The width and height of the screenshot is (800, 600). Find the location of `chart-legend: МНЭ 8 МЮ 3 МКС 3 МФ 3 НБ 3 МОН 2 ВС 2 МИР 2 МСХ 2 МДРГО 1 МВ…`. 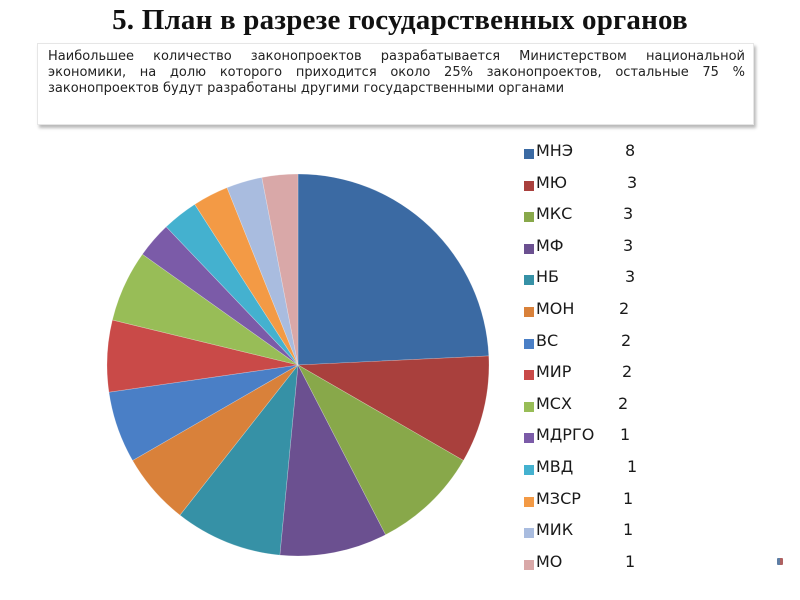

chart-legend: МНЭ 8 МЮ 3 МКС 3 МФ 3 НБ 3 МОН 2 ВС 2 МИР 2 МСХ 2 МДРГО 1 МВ… is located at coordinates (601, 362).